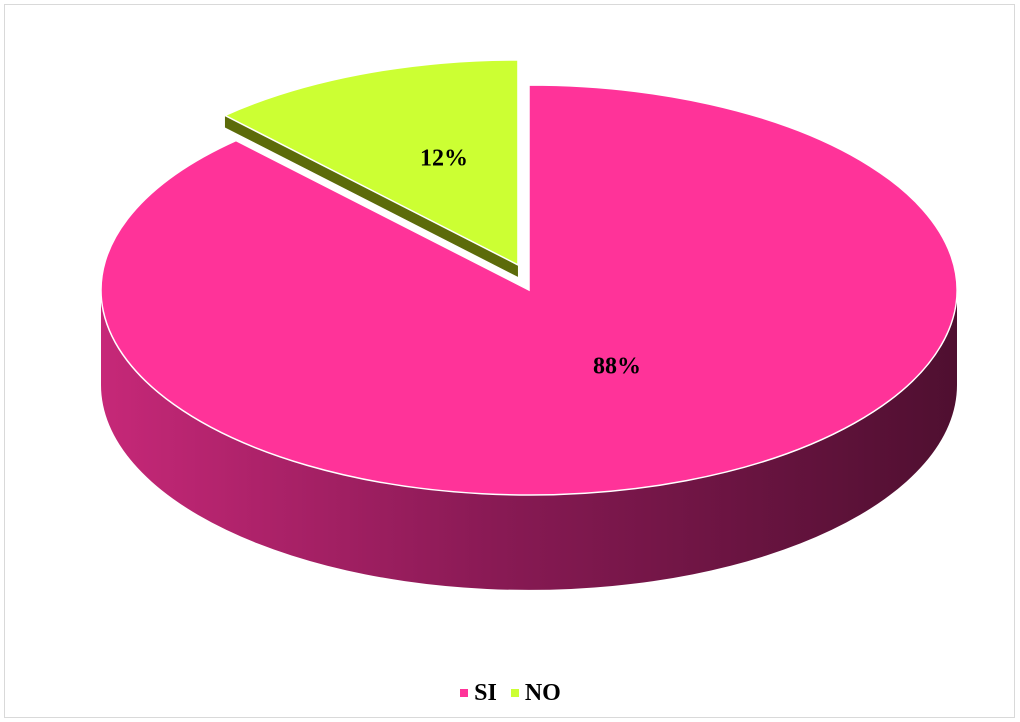 Image resolution: width=1020 pixels, height=722 pixels. Describe the element at coordinates (464, 693) in the screenshot. I see `legend-swatch-si` at that location.